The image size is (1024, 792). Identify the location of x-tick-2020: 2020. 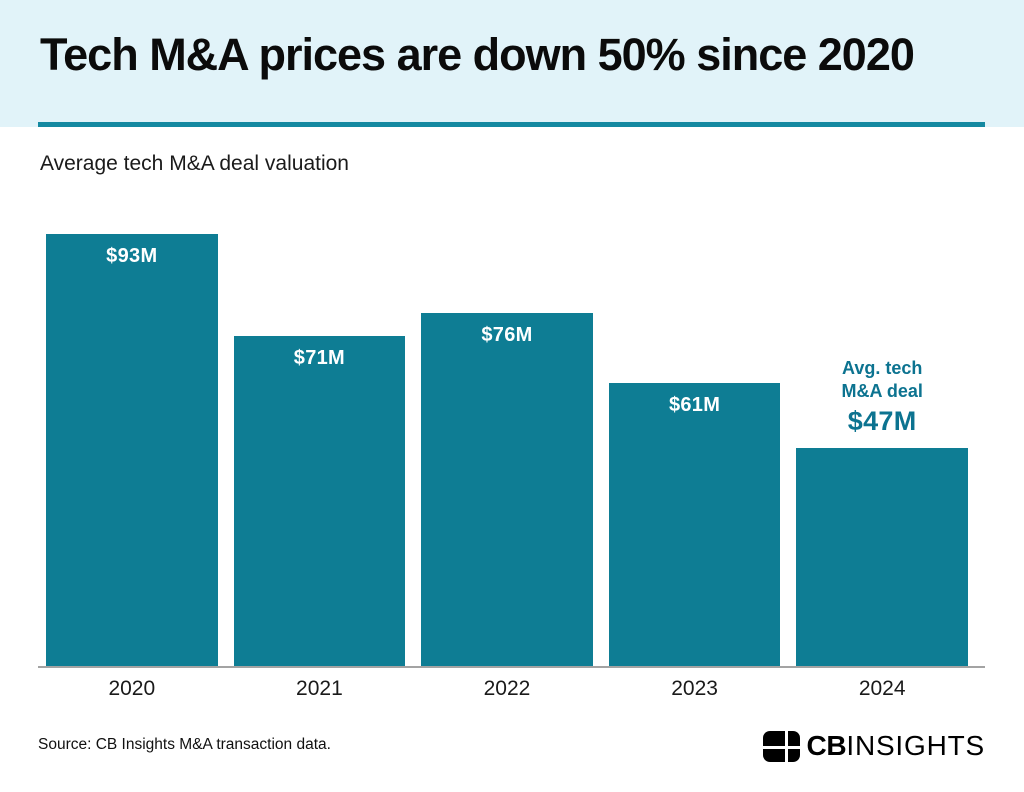
(132, 688).